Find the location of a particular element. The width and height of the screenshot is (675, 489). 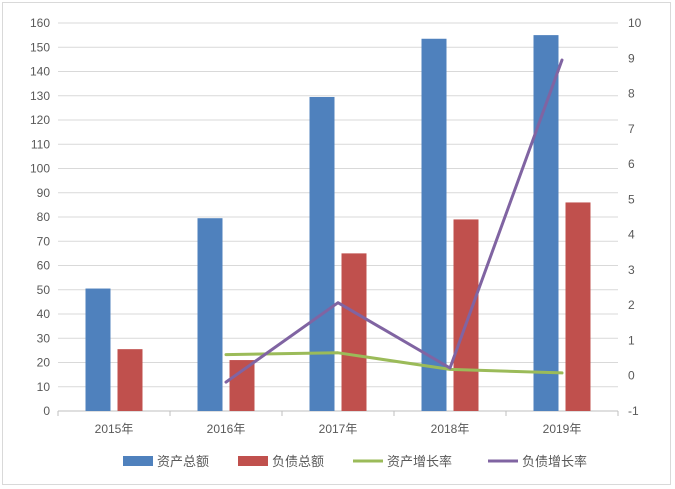

right-axis-tick-label: 2 is located at coordinates (631, 305).